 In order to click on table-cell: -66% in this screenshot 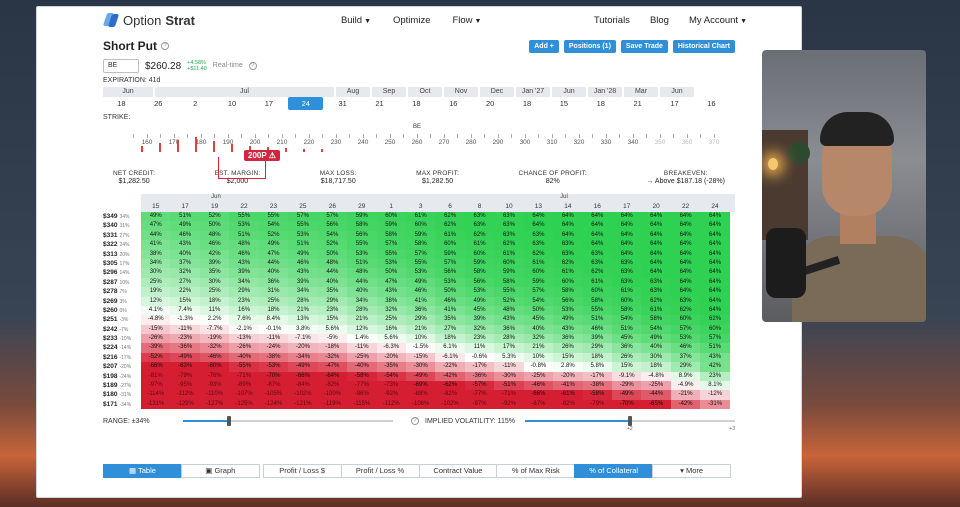, I will do `click(303, 376)`.